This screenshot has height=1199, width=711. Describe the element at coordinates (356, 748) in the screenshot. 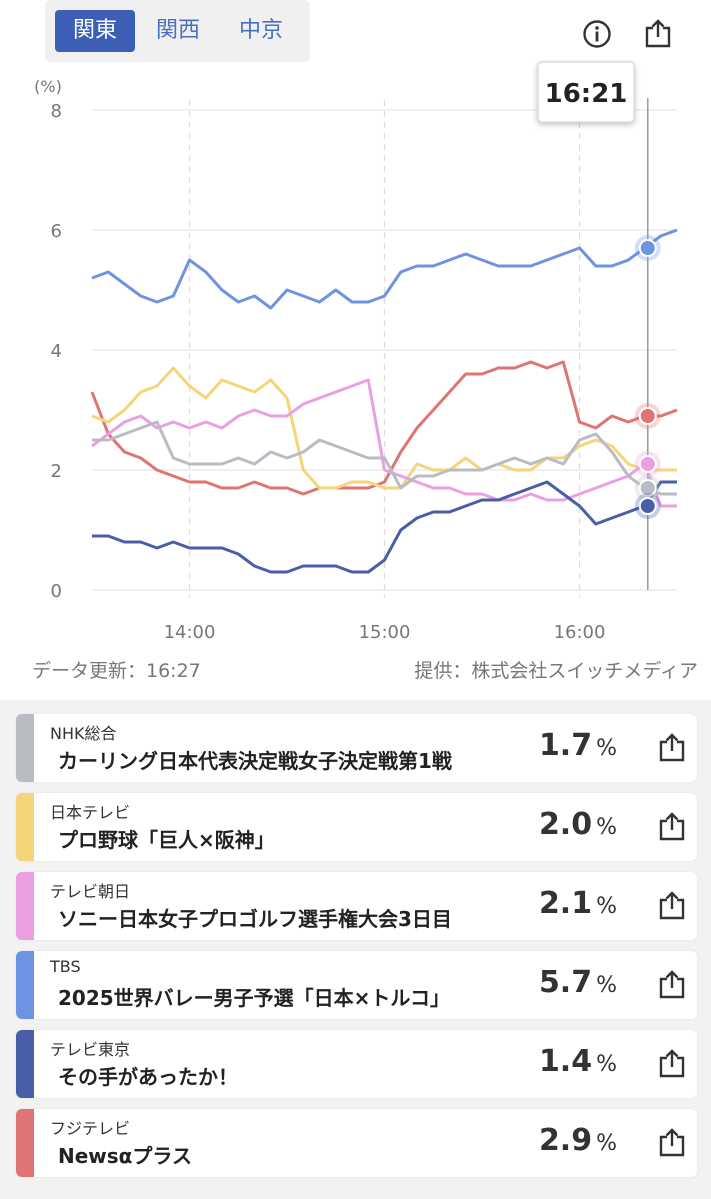

I see `channel-card: NHK総合 カーリング日本代表決定戦女子決定戦第1戦 1.7%` at that location.